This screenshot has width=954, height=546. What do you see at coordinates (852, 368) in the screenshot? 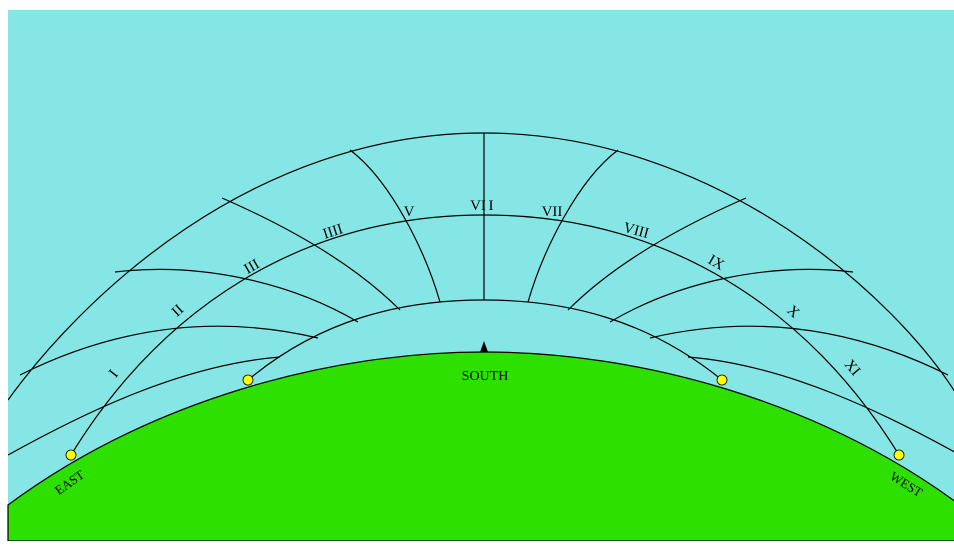
I see `hour-label-12: XI` at bounding box center [852, 368].